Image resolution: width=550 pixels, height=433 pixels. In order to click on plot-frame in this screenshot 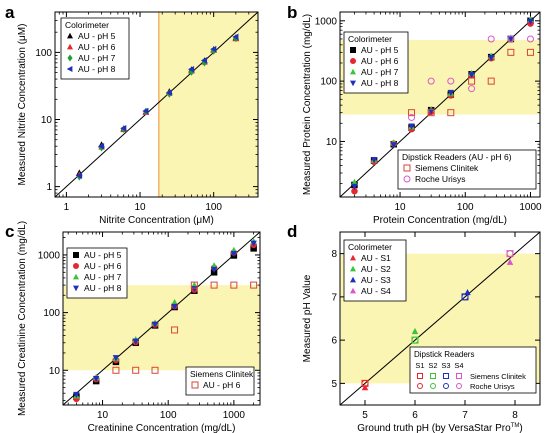, I will do `click(440, 318)`.